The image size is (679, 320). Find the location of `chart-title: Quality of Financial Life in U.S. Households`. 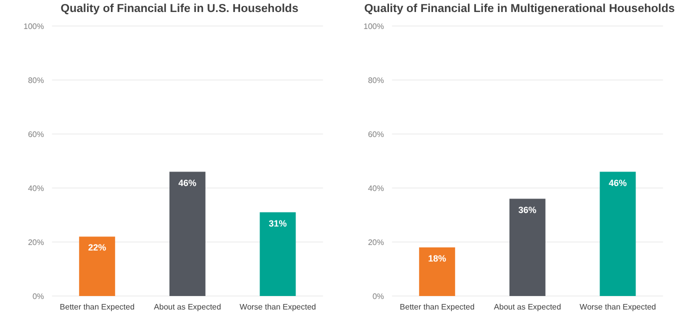

chart-title: Quality of Financial Life in U.S. Households is located at coordinates (180, 9).